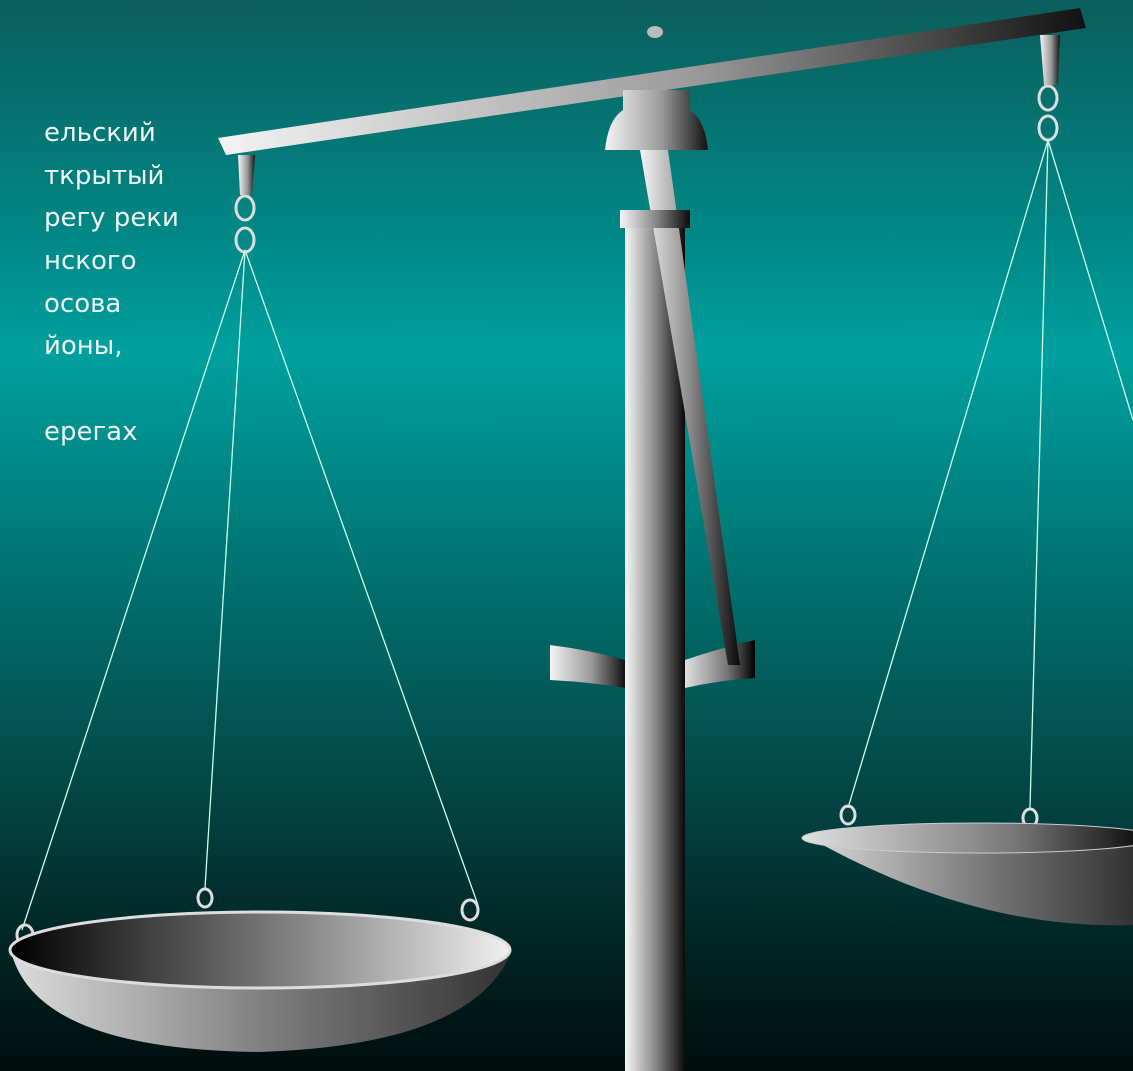 This screenshot has width=1133, height=1071. I want to click on pointer, so click(690, 407).